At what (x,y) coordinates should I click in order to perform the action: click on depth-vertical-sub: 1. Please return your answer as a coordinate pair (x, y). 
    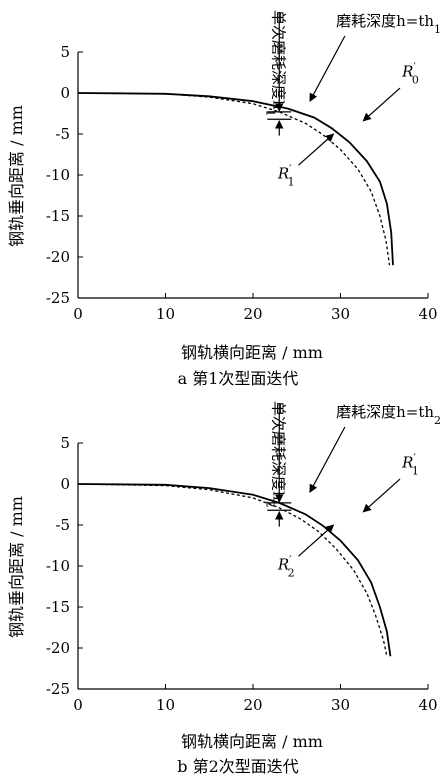
    Looking at the image, I should click on (270, 113).